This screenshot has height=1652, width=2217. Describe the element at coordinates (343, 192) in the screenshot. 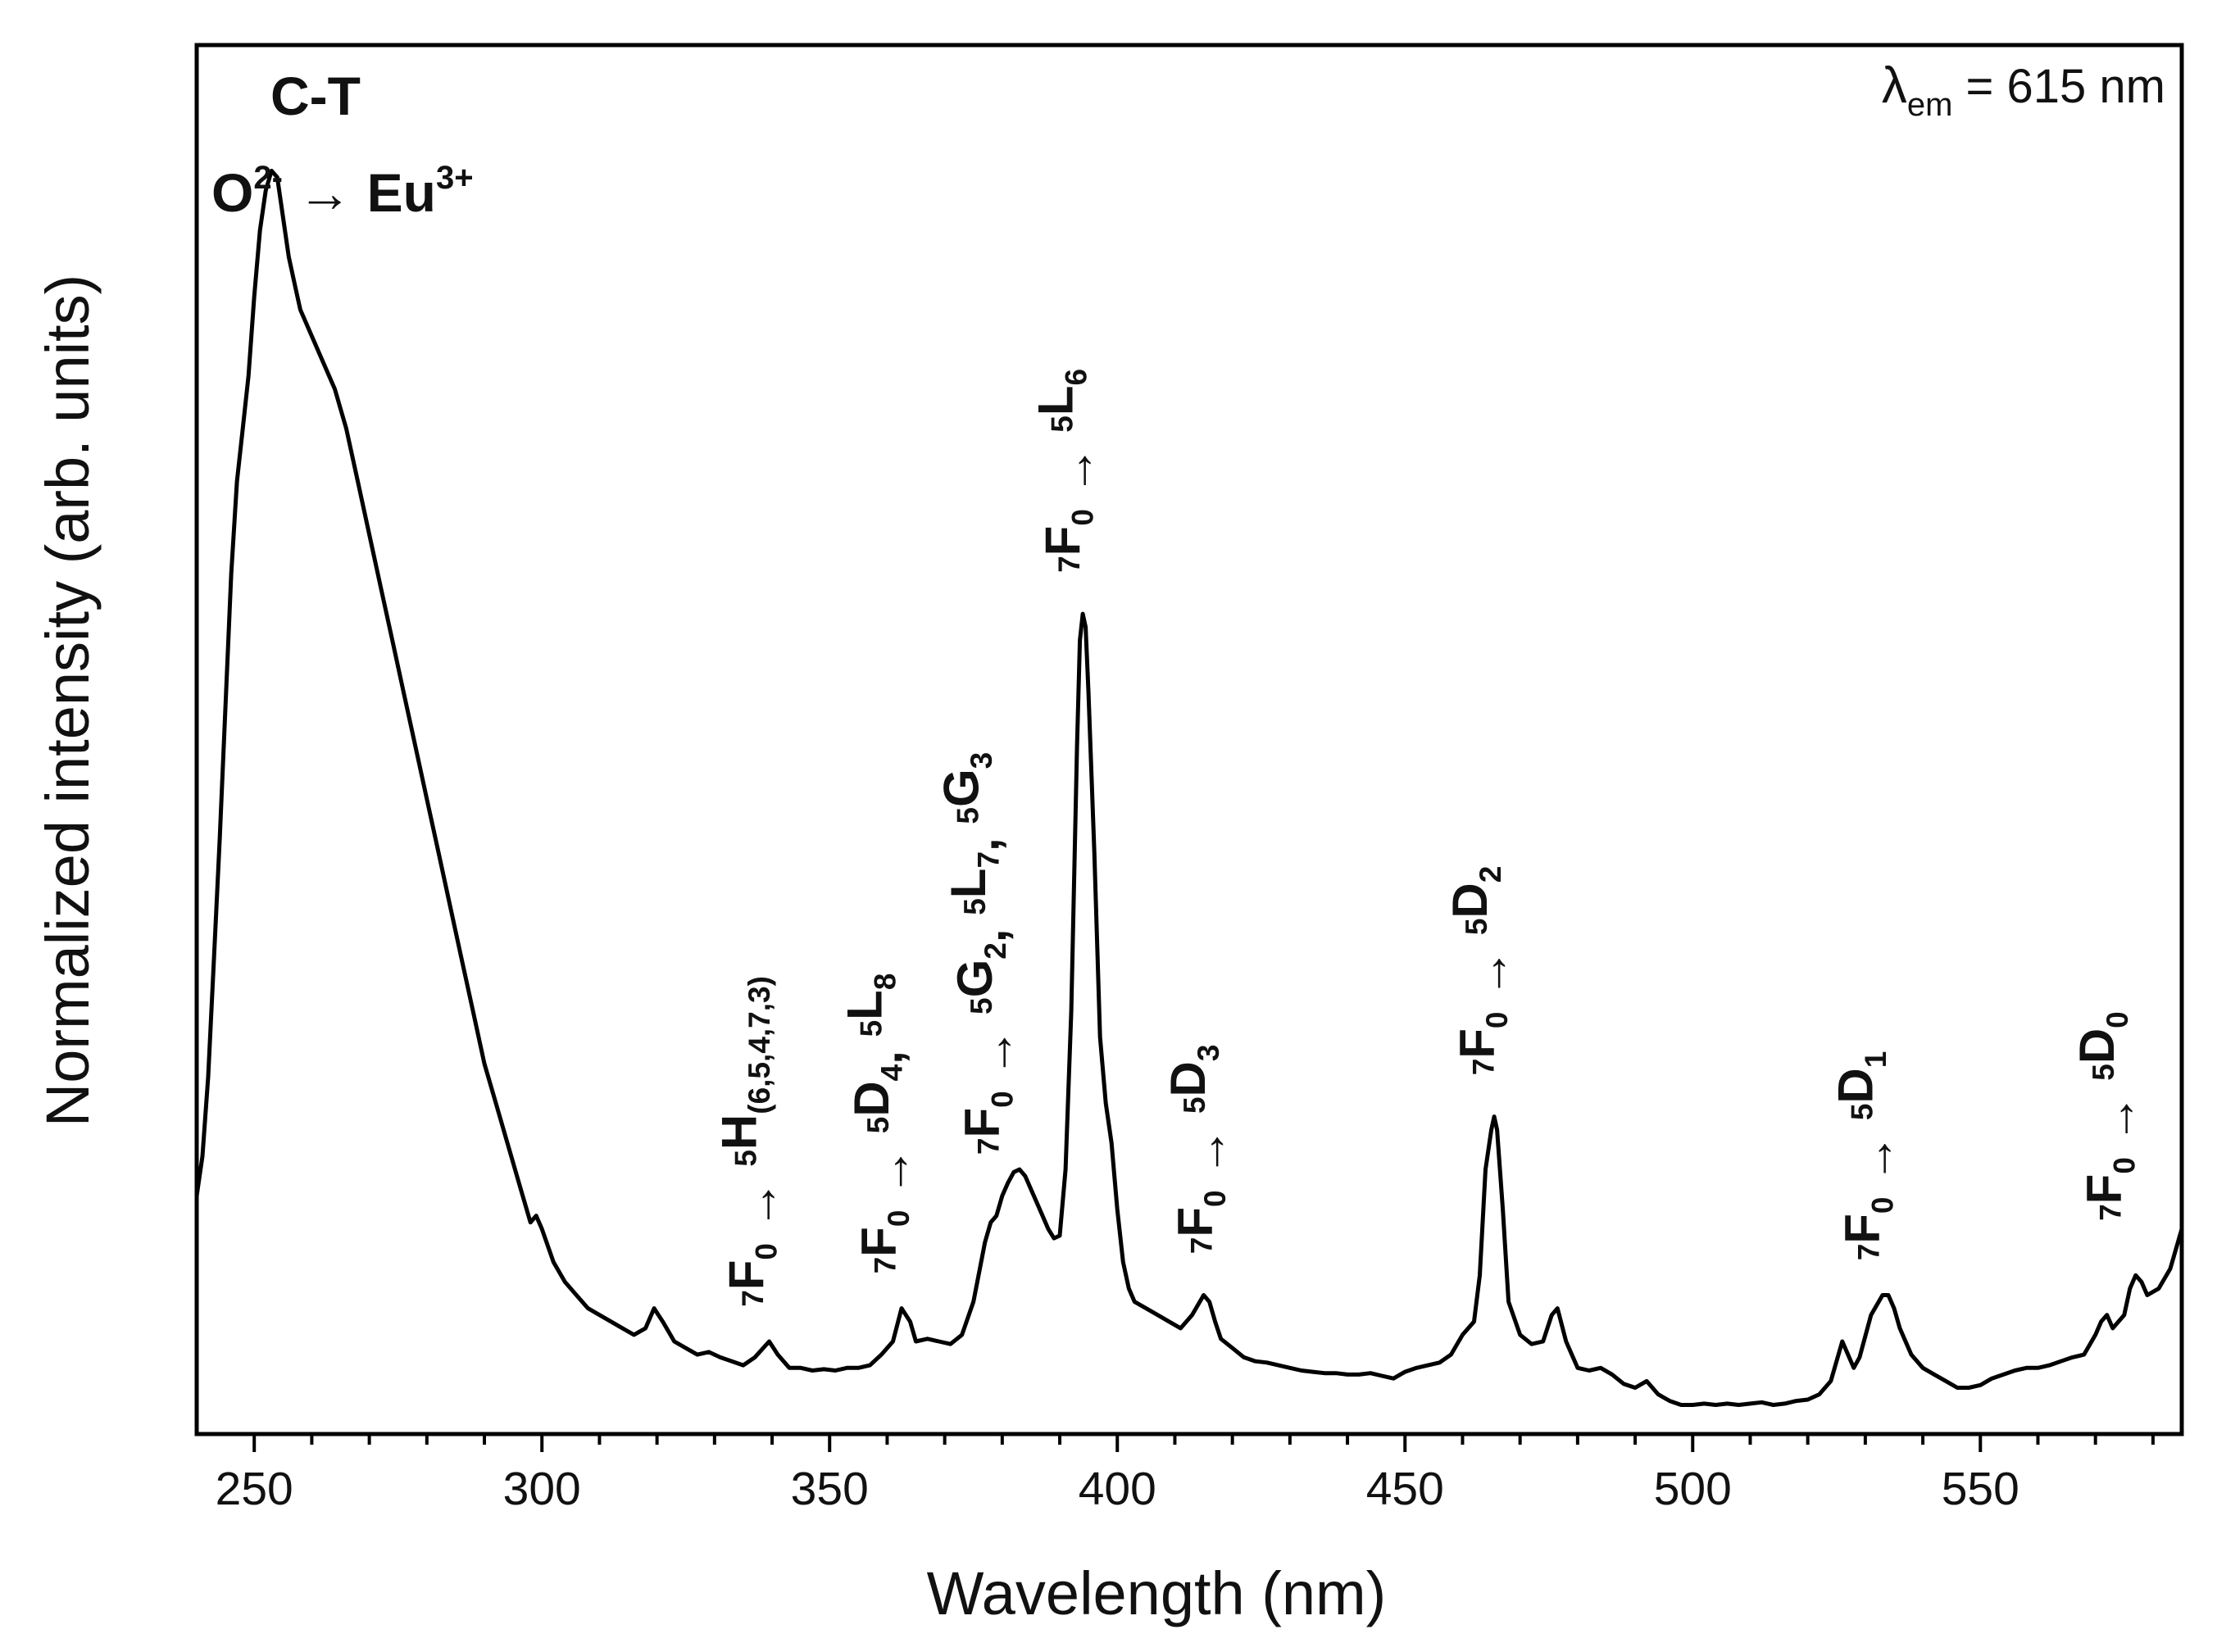

I see `charge-transfer-label: O2- → Eu3+` at that location.